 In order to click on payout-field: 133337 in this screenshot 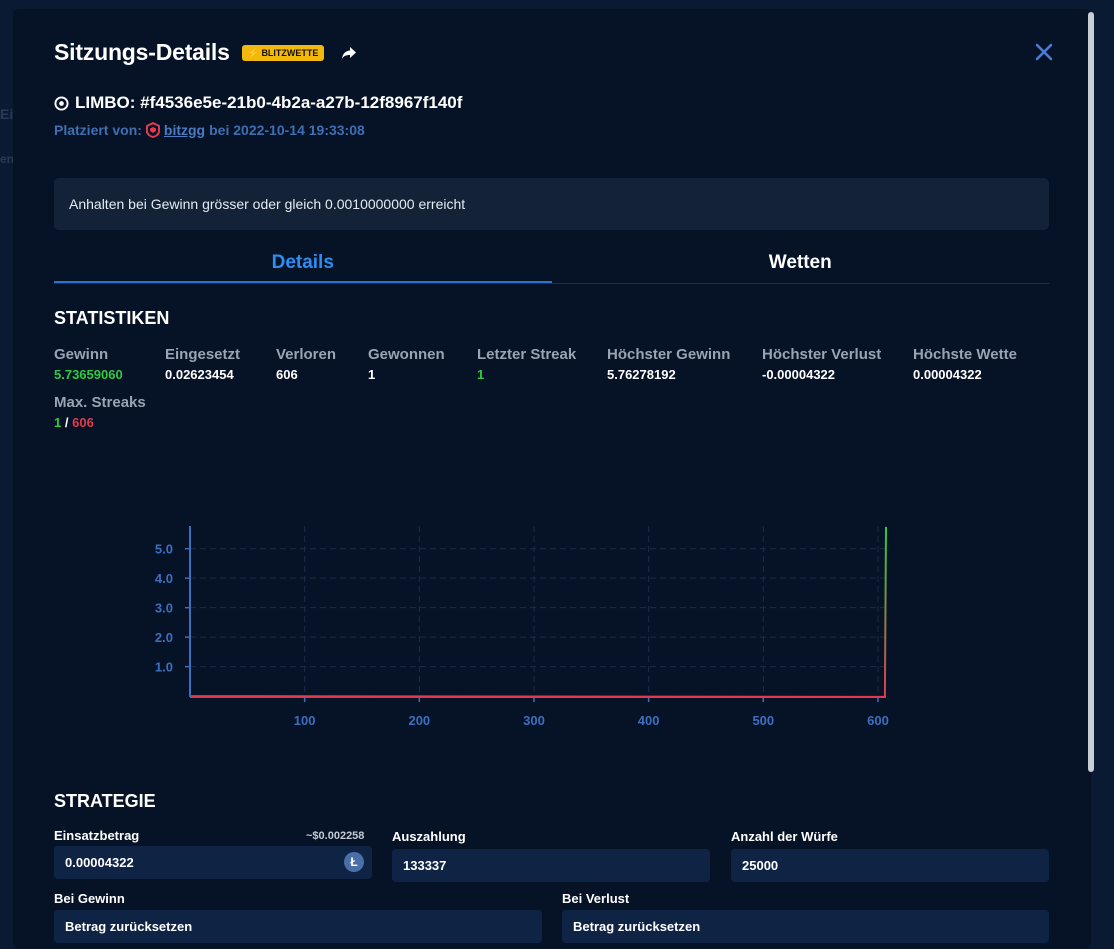, I will do `click(551, 865)`.